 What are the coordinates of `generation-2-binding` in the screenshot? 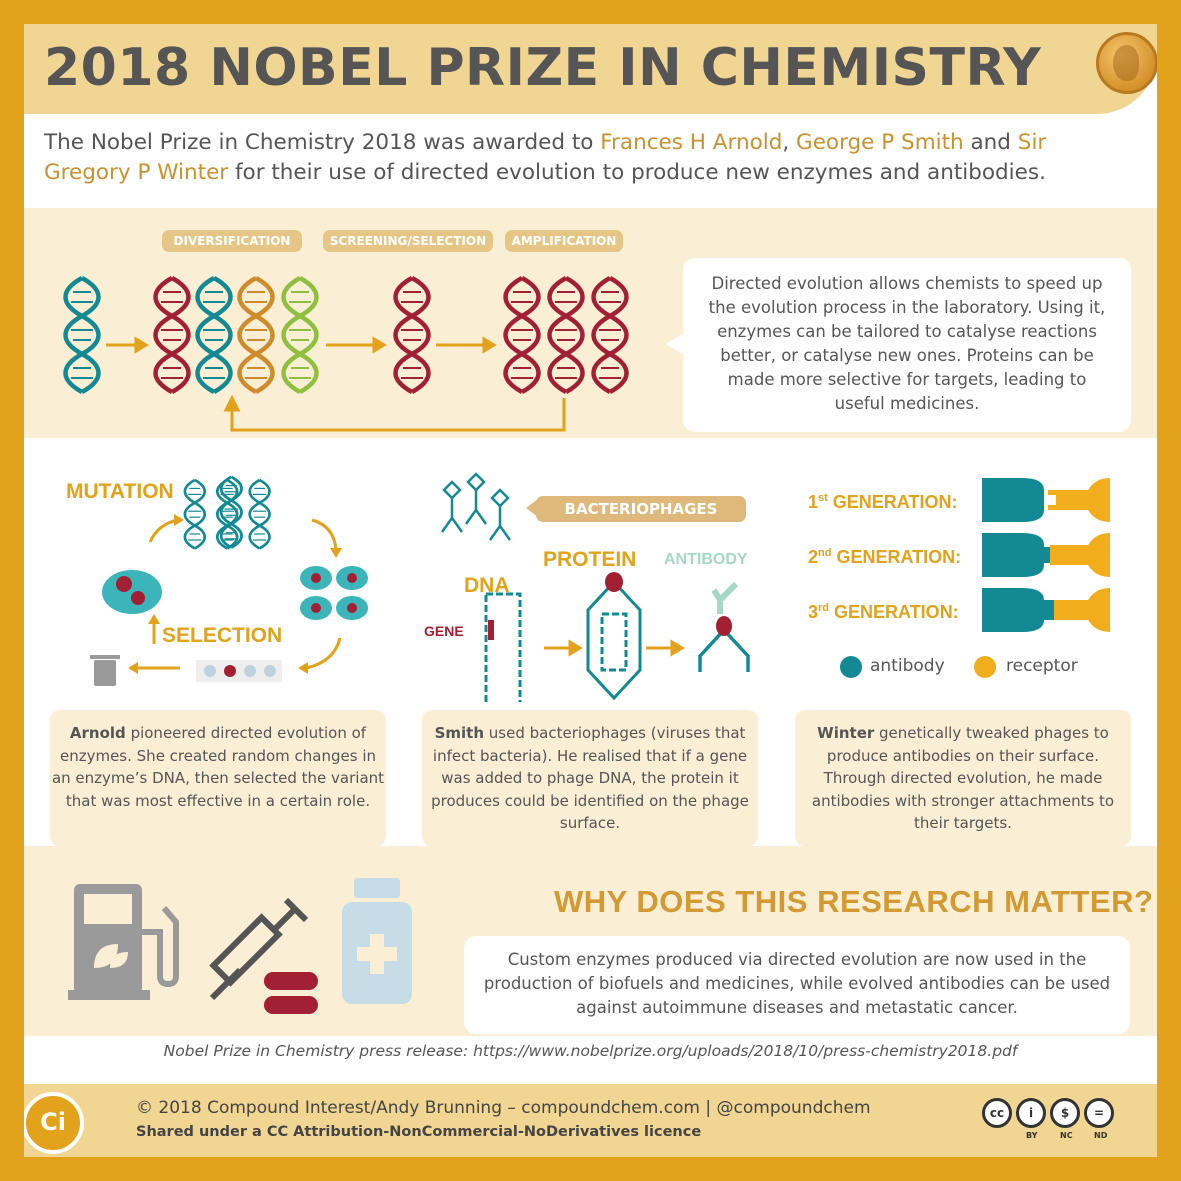 It's located at (1046, 555).